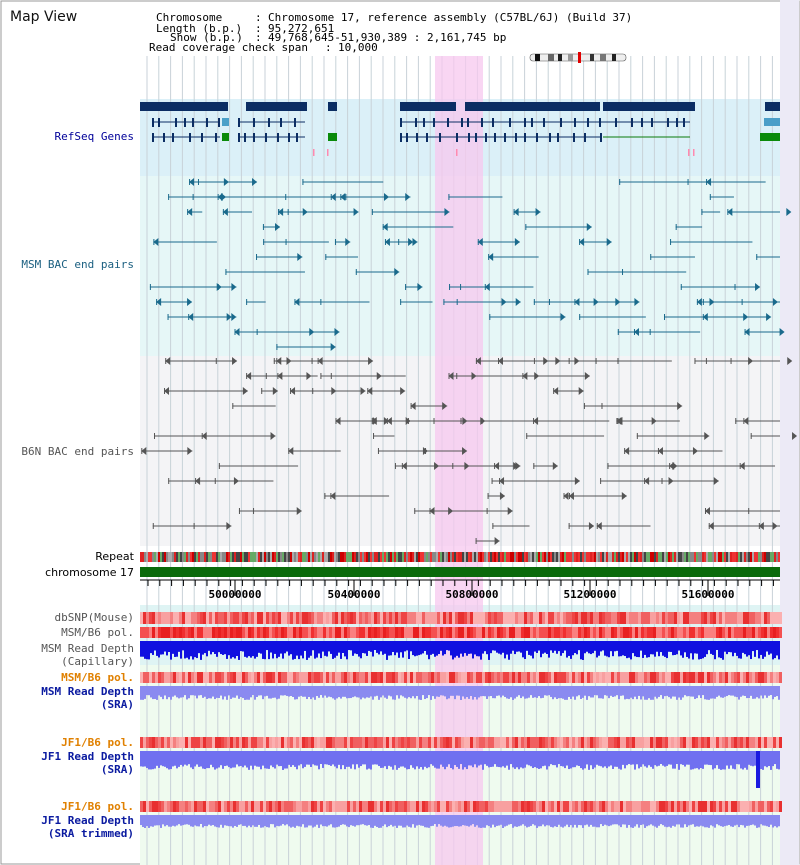 Image resolution: width=800 pixels, height=865 pixels. What do you see at coordinates (97, 632) in the screenshot?
I see `track-label-msm-pol: MSM/B6 pol.` at bounding box center [97, 632].